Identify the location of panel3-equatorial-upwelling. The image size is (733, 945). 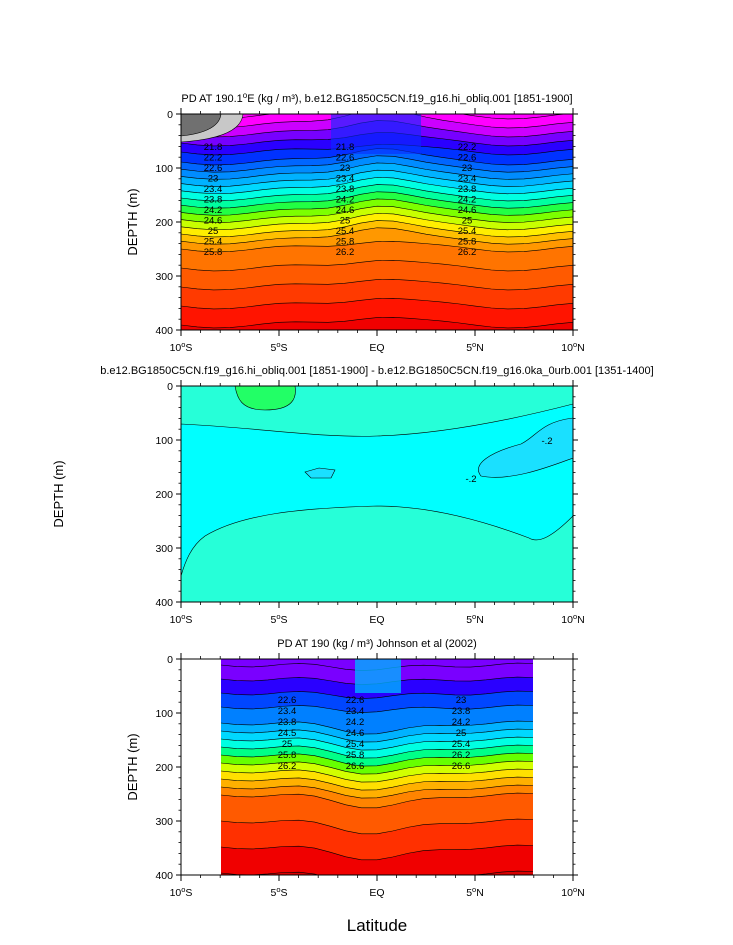
(378, 676).